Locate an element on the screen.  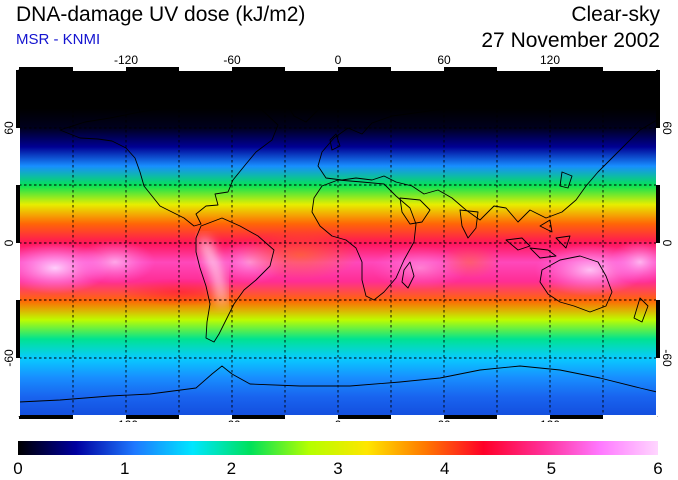
south-america-coast is located at coordinates (235, 280).